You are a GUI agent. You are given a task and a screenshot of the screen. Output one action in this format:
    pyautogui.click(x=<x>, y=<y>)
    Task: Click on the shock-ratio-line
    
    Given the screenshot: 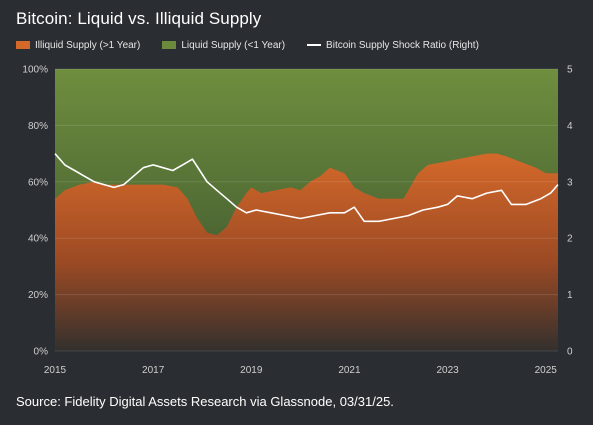 What is the action you would take?
    pyautogui.click(x=306, y=188)
    